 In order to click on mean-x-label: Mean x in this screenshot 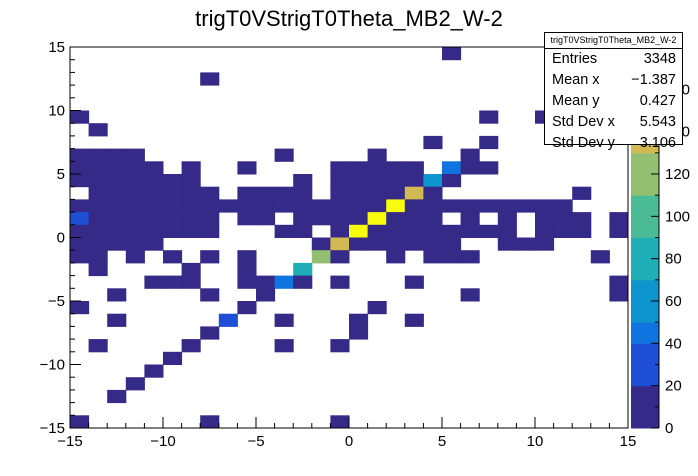, I will do `click(576, 80)`.